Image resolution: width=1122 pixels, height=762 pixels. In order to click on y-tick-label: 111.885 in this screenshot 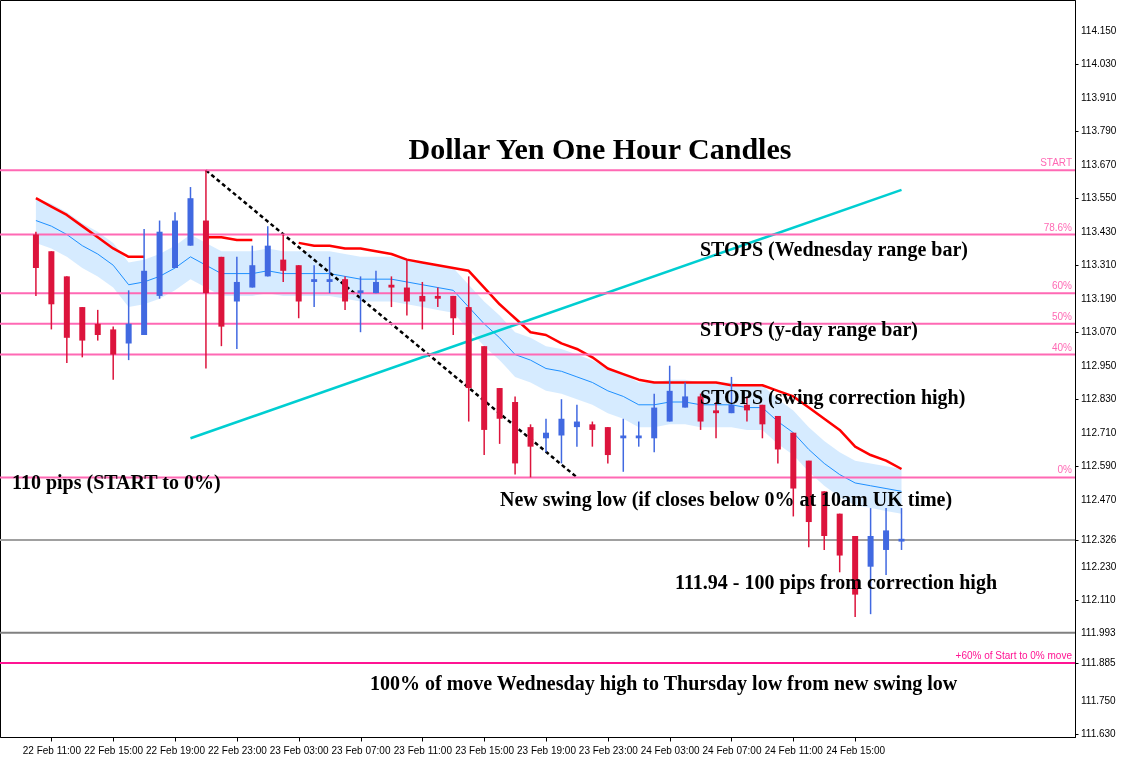, I will do `click(1099, 663)`.